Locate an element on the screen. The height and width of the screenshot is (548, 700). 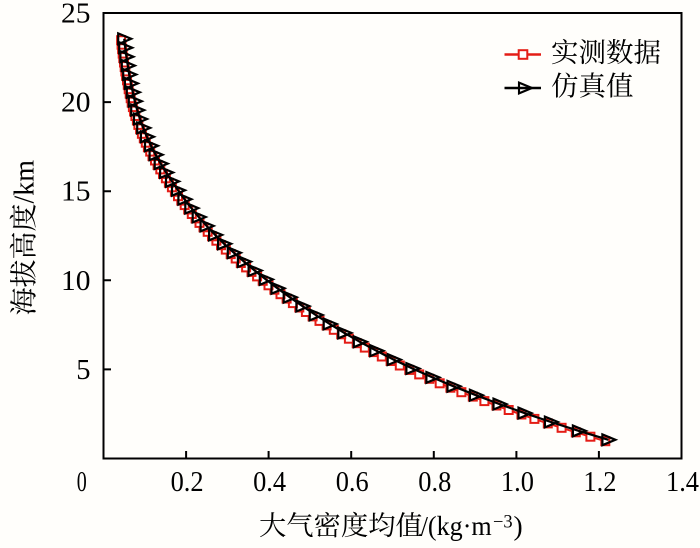
svg-text: 0.8 is located at coordinates (434, 482).